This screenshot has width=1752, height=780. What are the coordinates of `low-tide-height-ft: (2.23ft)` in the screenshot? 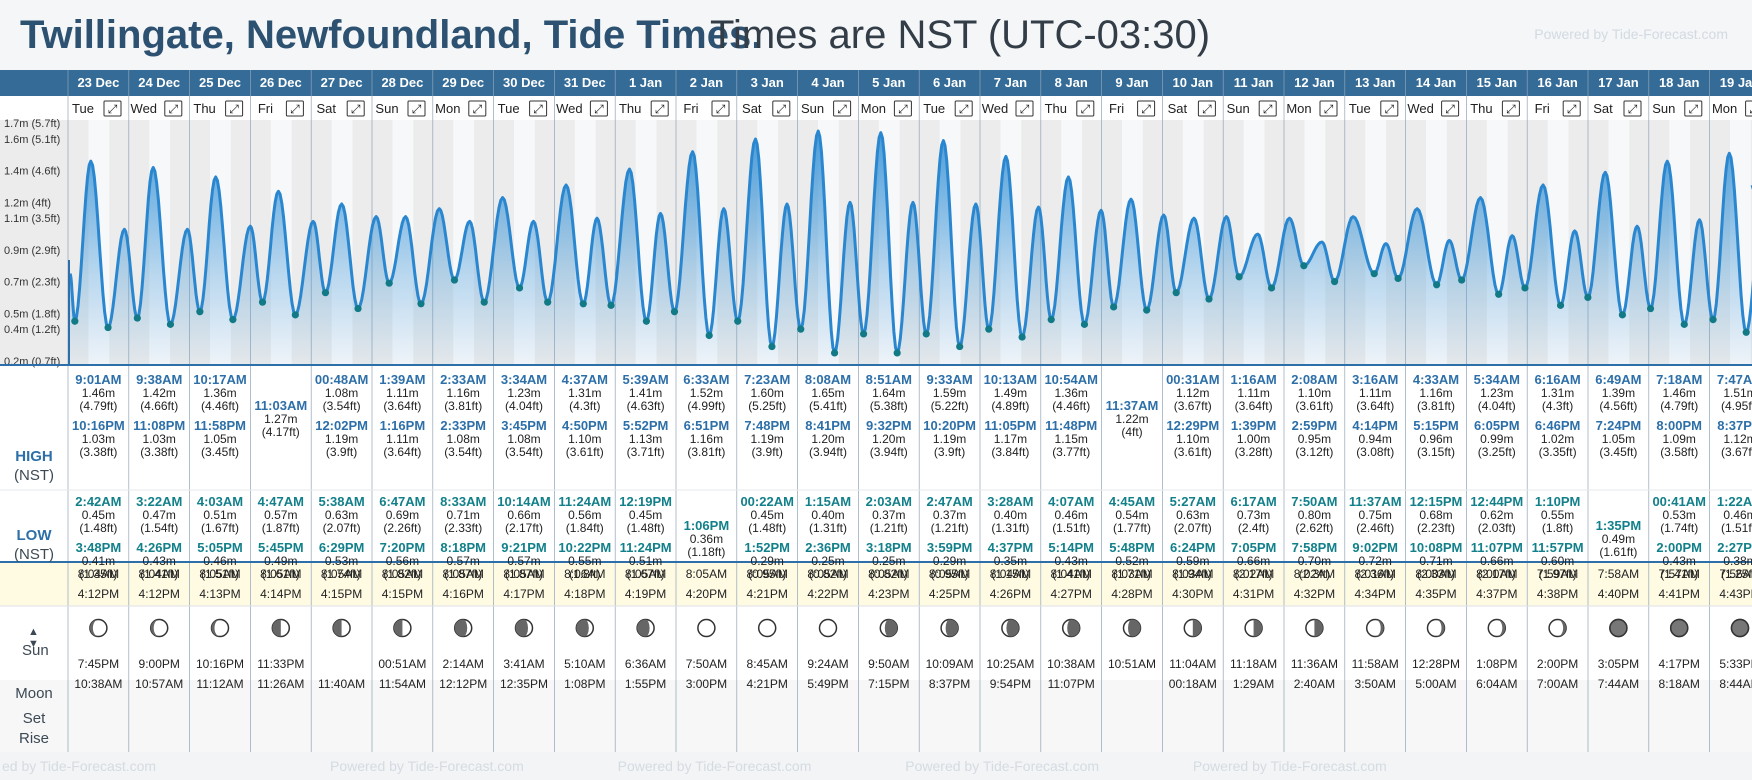 It's located at (1436, 528).